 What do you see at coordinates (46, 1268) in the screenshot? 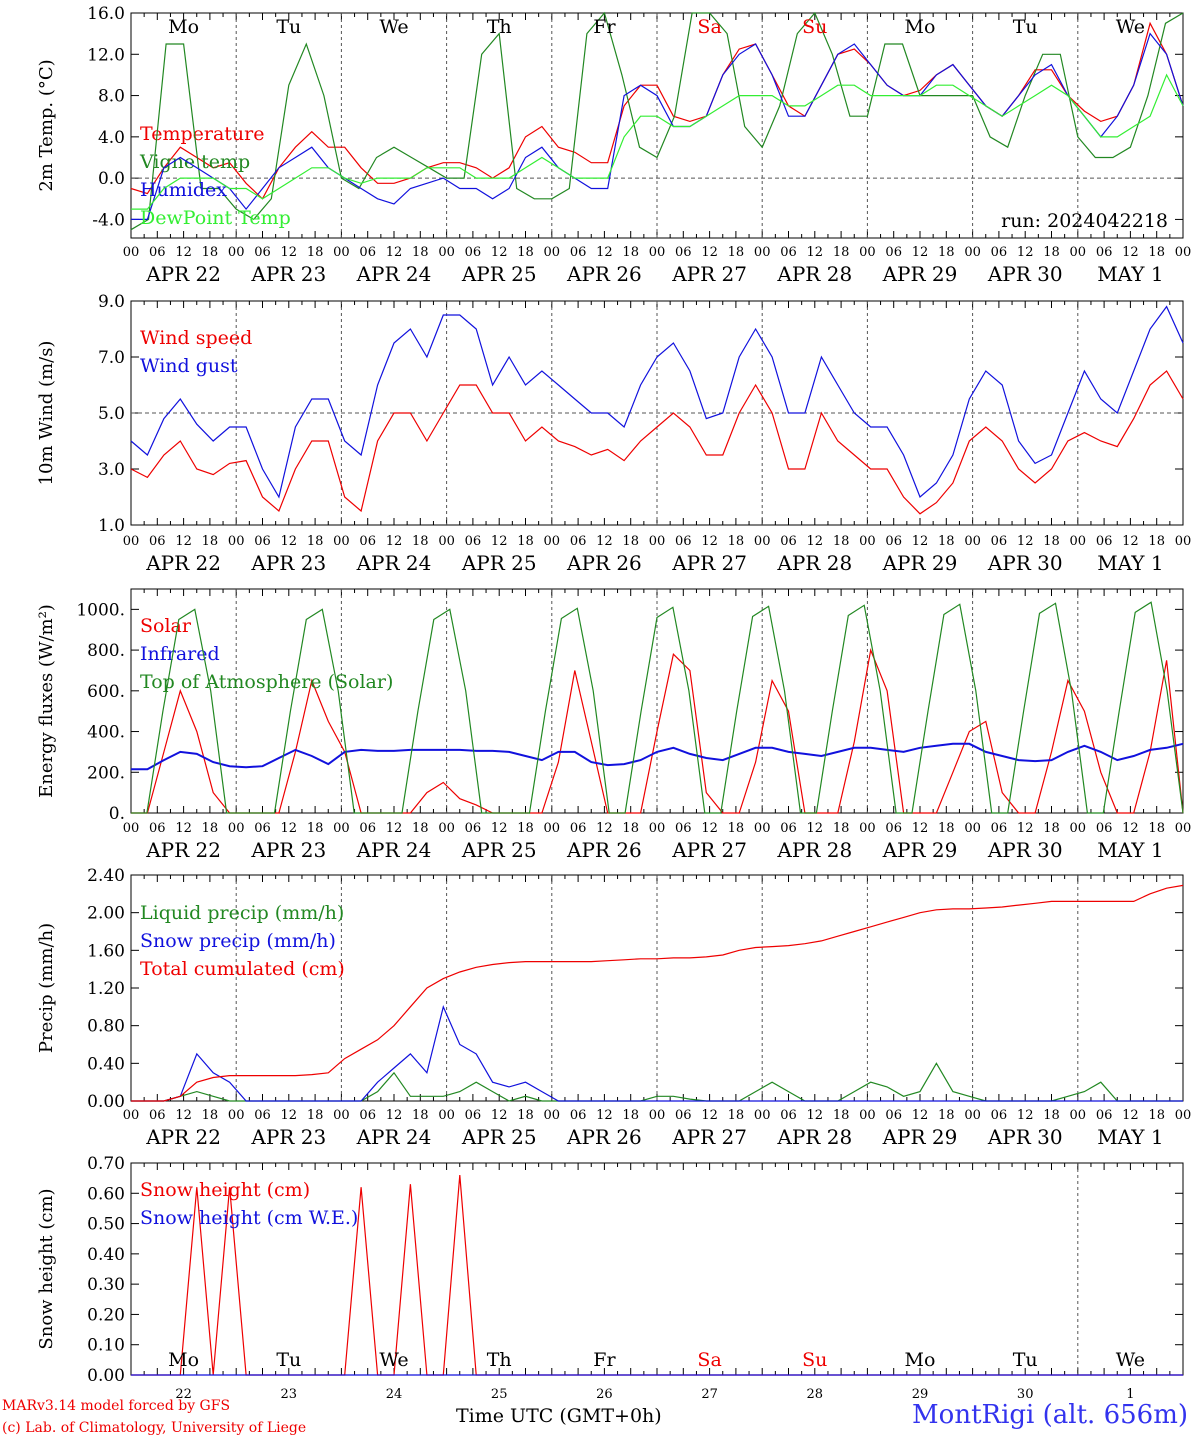
I see `y-axis-label: Snow height (cm)` at bounding box center [46, 1268].